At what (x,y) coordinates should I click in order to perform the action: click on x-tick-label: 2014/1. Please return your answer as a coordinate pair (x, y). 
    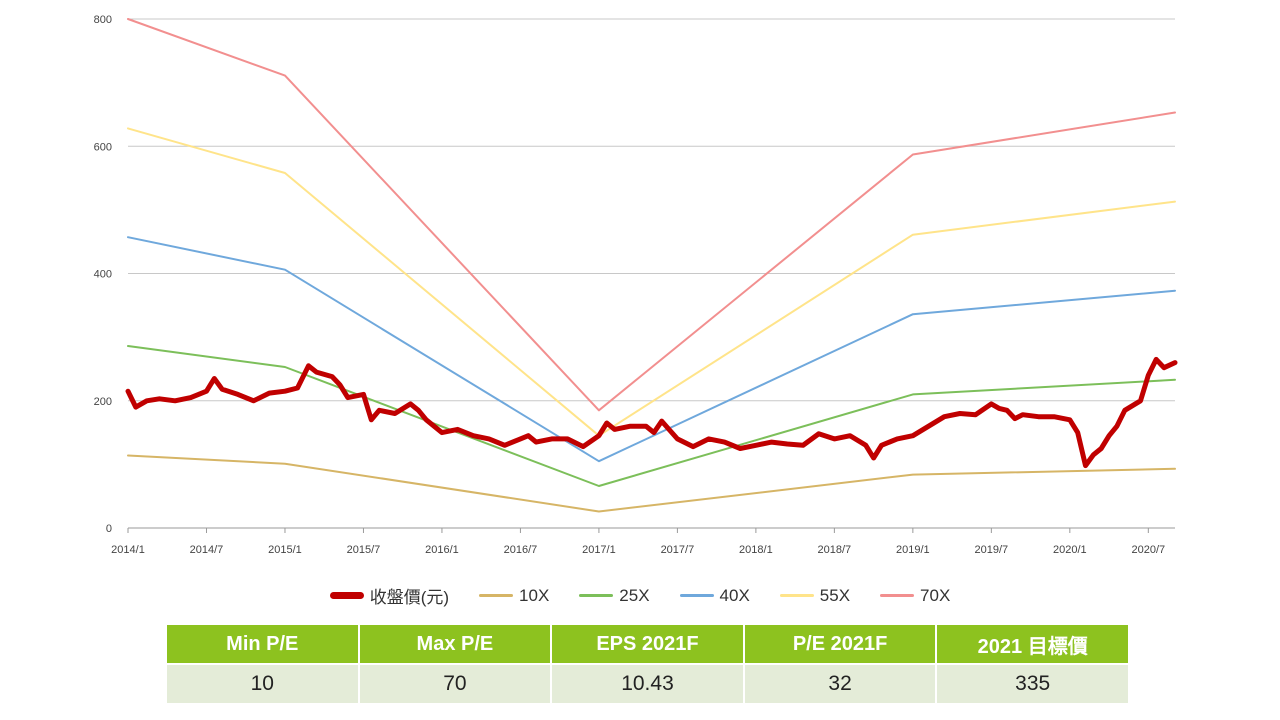
    Looking at the image, I should click on (128, 550).